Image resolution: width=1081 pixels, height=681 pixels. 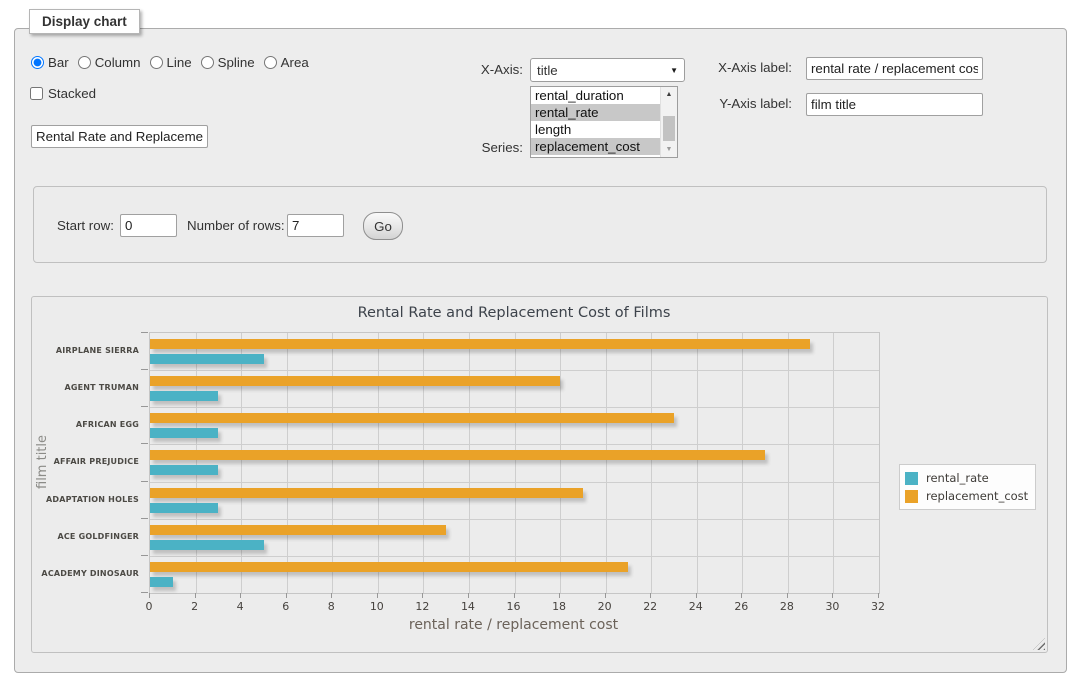 What do you see at coordinates (294, 62) in the screenshot?
I see `chart-type-radio-label: Area` at bounding box center [294, 62].